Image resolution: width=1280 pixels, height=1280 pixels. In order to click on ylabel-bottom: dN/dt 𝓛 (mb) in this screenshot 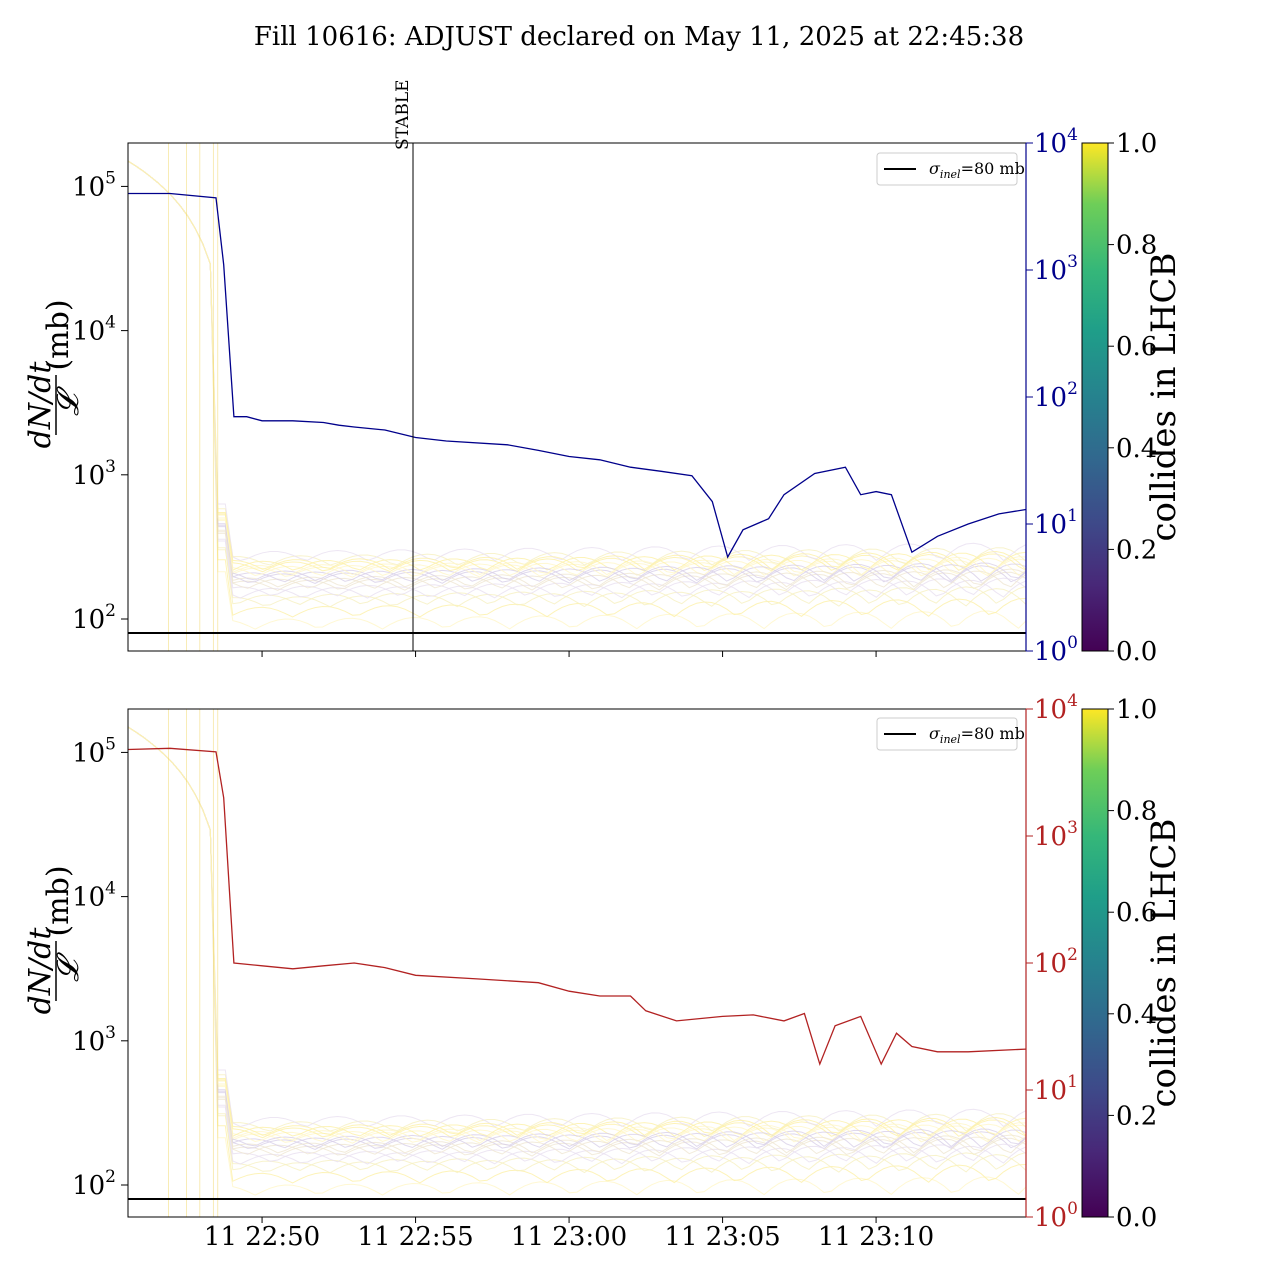, I will do `click(54, 939)`.